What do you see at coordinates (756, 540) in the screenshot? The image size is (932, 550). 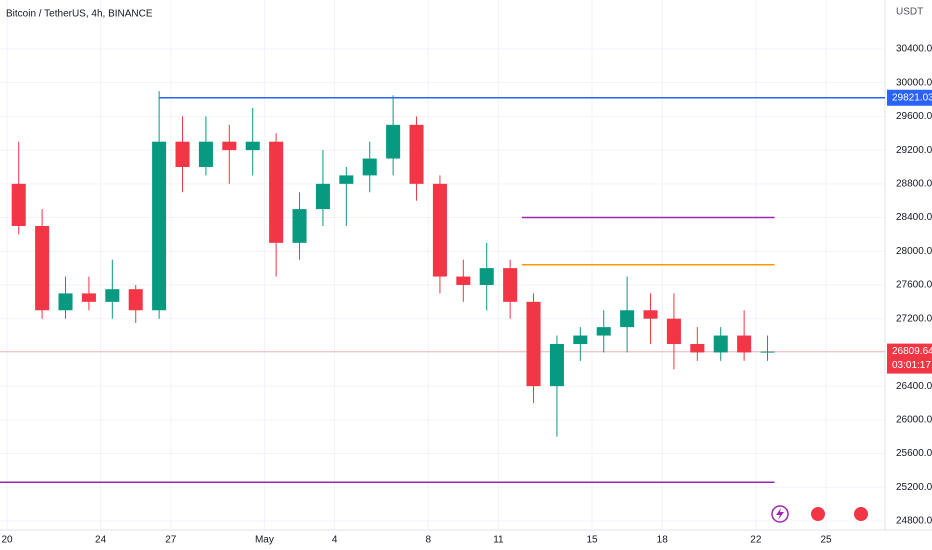 I see `x-tick-label: 22` at bounding box center [756, 540].